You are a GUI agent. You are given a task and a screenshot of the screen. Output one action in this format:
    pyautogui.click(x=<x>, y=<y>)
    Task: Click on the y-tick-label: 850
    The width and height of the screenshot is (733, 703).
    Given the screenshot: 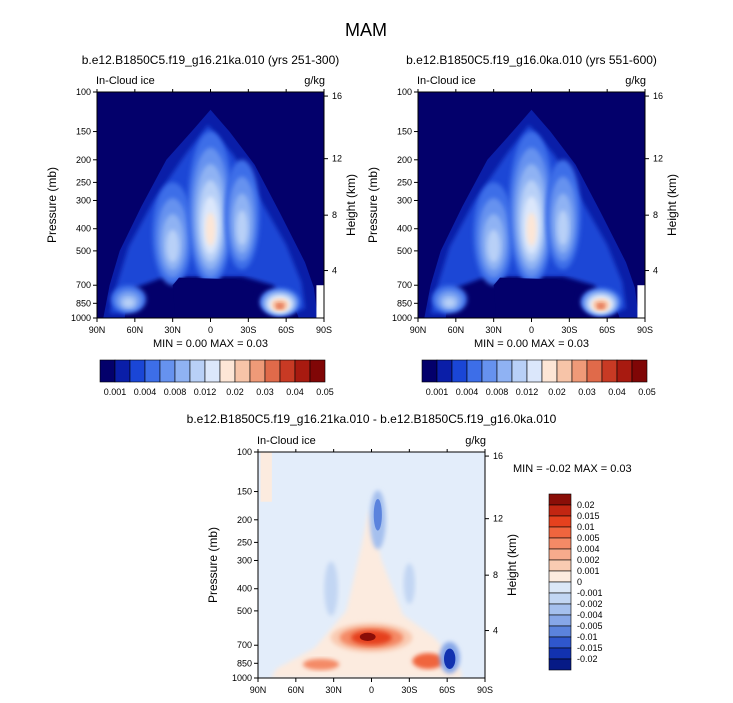 What is the action you would take?
    pyautogui.click(x=404, y=303)
    